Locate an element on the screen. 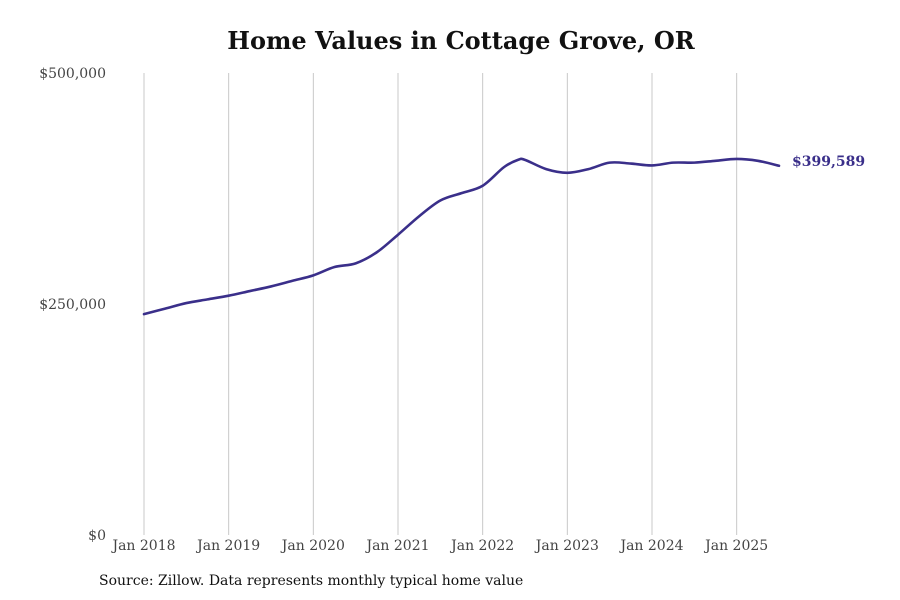 The image size is (900, 600). end-label-layer: $399,589 is located at coordinates (828, 162).